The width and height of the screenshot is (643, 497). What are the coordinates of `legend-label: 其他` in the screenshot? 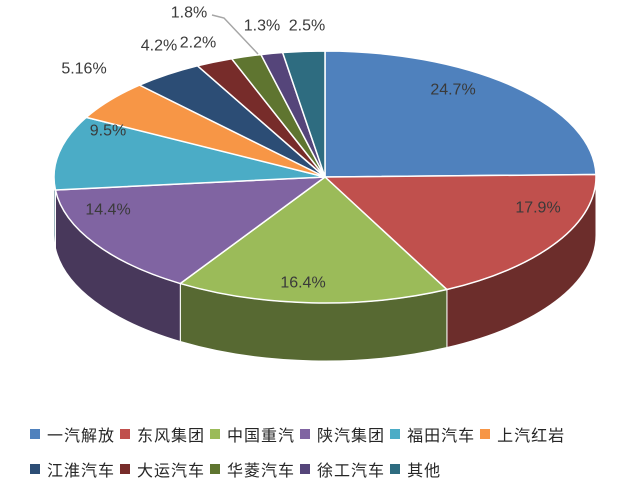 It's located at (424, 471).